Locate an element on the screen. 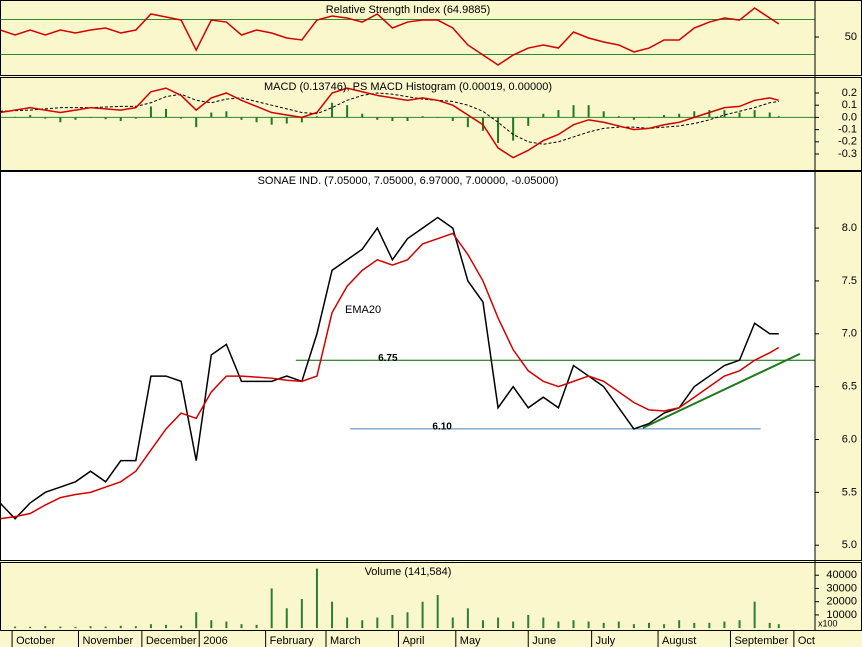  y-tick-label: 40000 is located at coordinates (841, 575).